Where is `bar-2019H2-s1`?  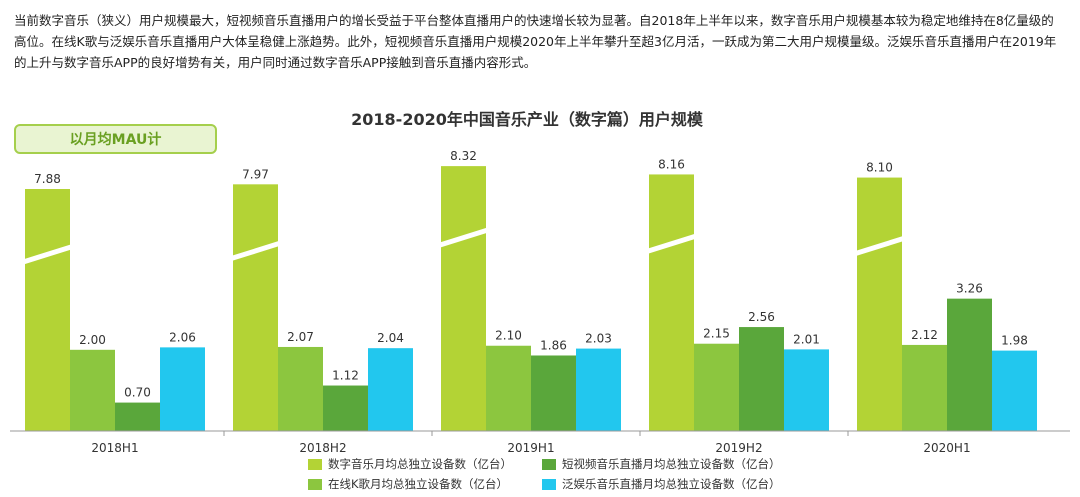 bar-2019H2-s1 is located at coordinates (716, 387).